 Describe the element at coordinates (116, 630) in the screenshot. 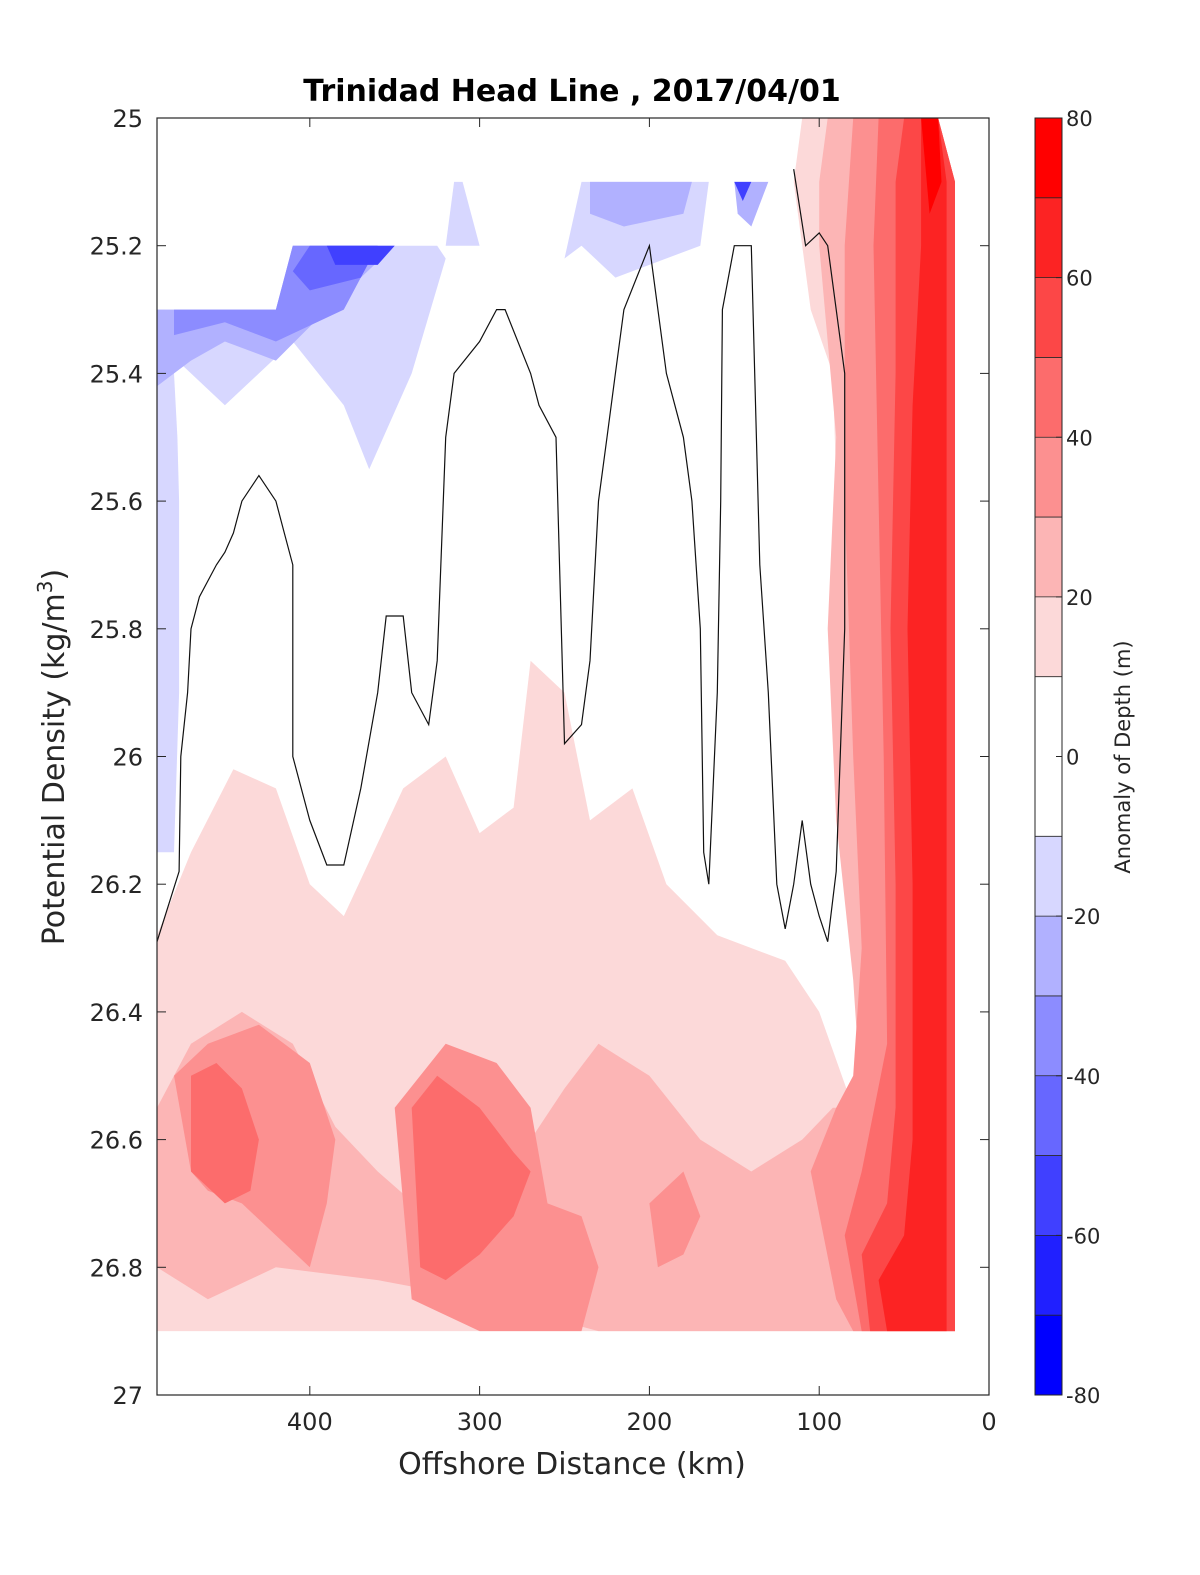

I see `y-tick-label: 25.8` at that location.